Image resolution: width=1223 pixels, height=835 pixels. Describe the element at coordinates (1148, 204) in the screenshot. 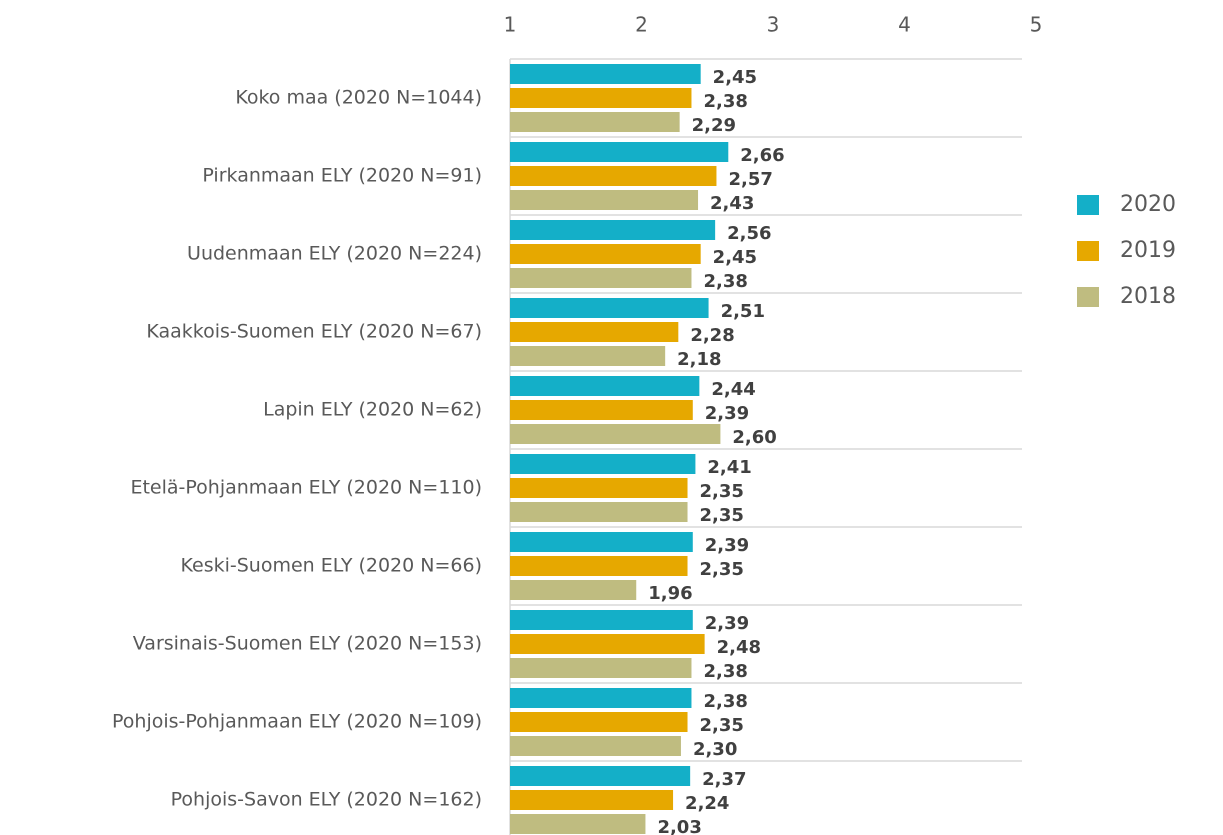

I see `legend-label: 2020` at that location.